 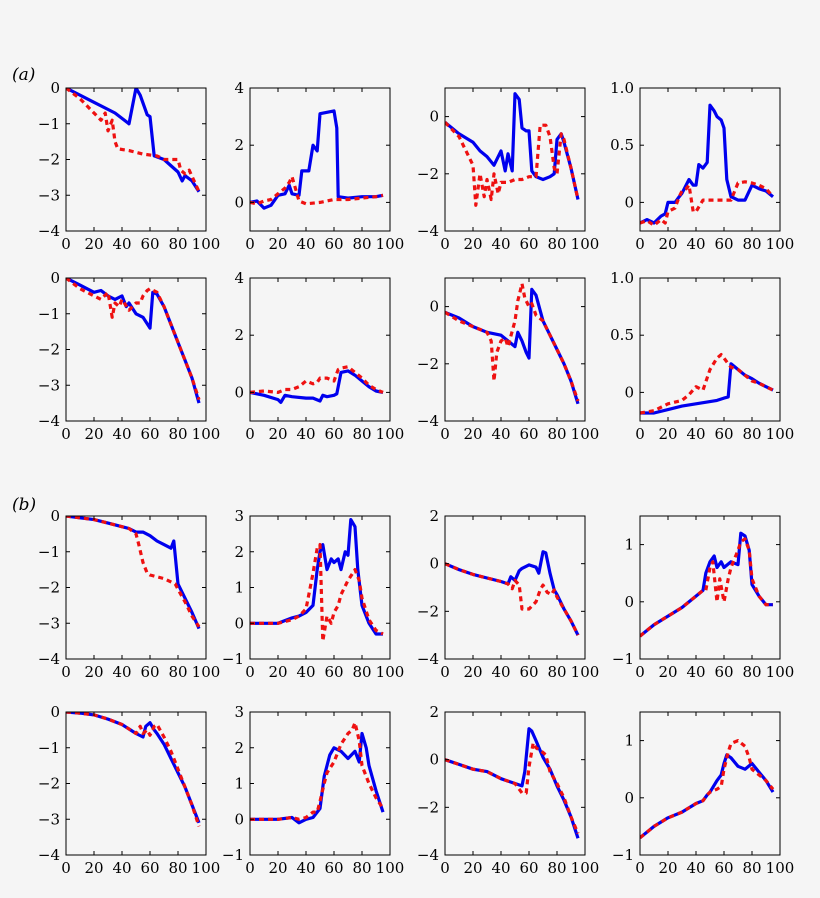 I want to click on subplot-a-xx-K: 0 20 40 60 80 100 0 −1 −2 −3 −4, so click(x=129, y=166).